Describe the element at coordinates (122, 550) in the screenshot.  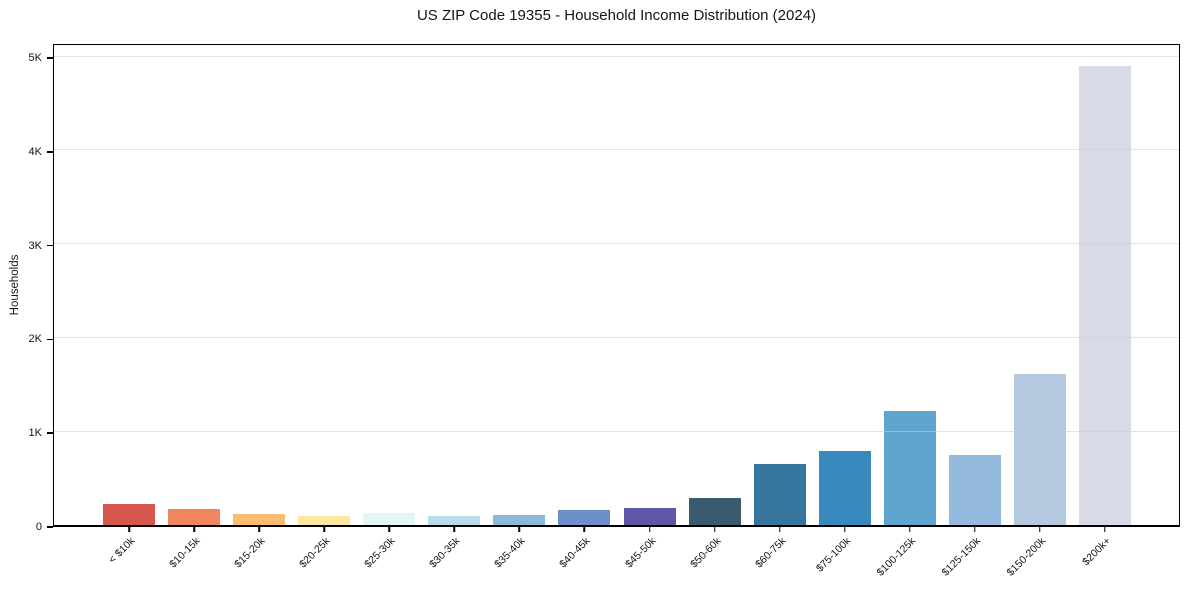
I see `x-tick-label: < $10k` at that location.